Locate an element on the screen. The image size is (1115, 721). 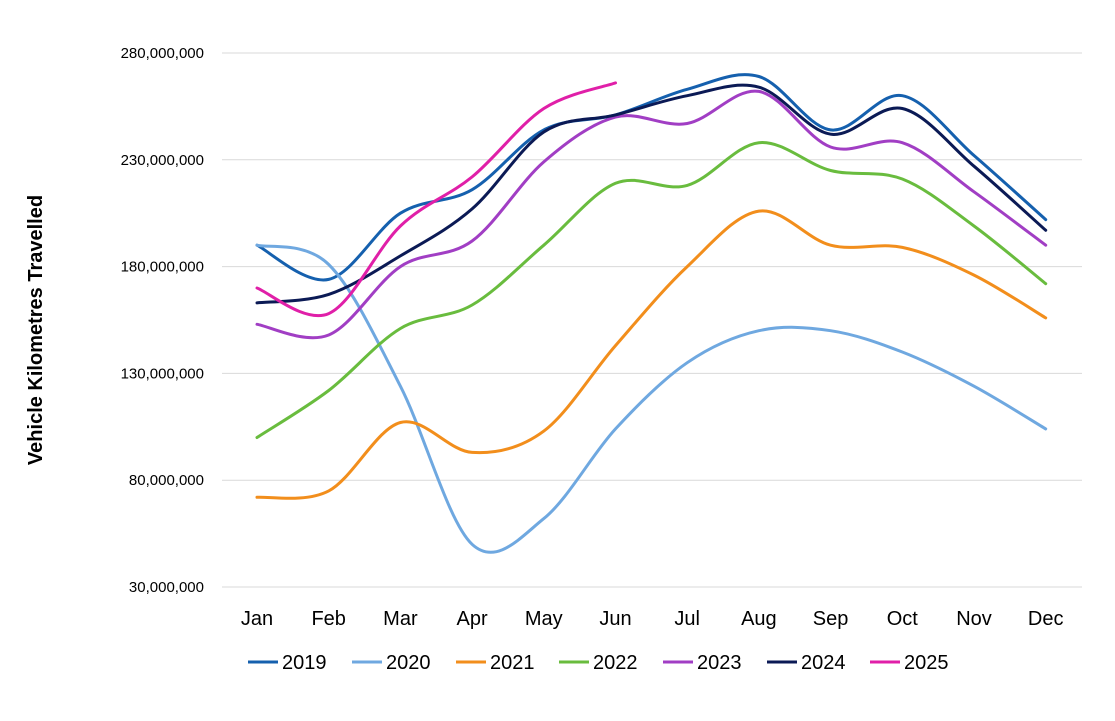
legend: 2019 2020 2021 2022 2023 2024 2025 is located at coordinates (598, 663).